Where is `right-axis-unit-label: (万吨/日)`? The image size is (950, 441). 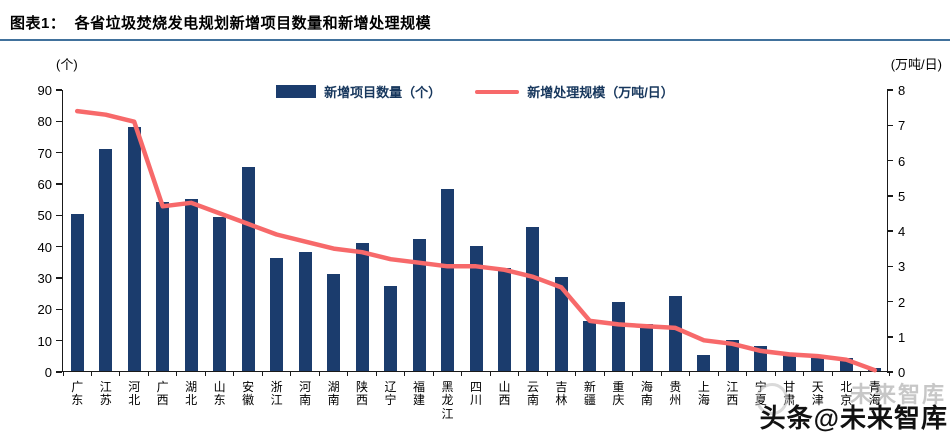 right-axis-unit-label: (万吨/日) is located at coordinates (916, 64).